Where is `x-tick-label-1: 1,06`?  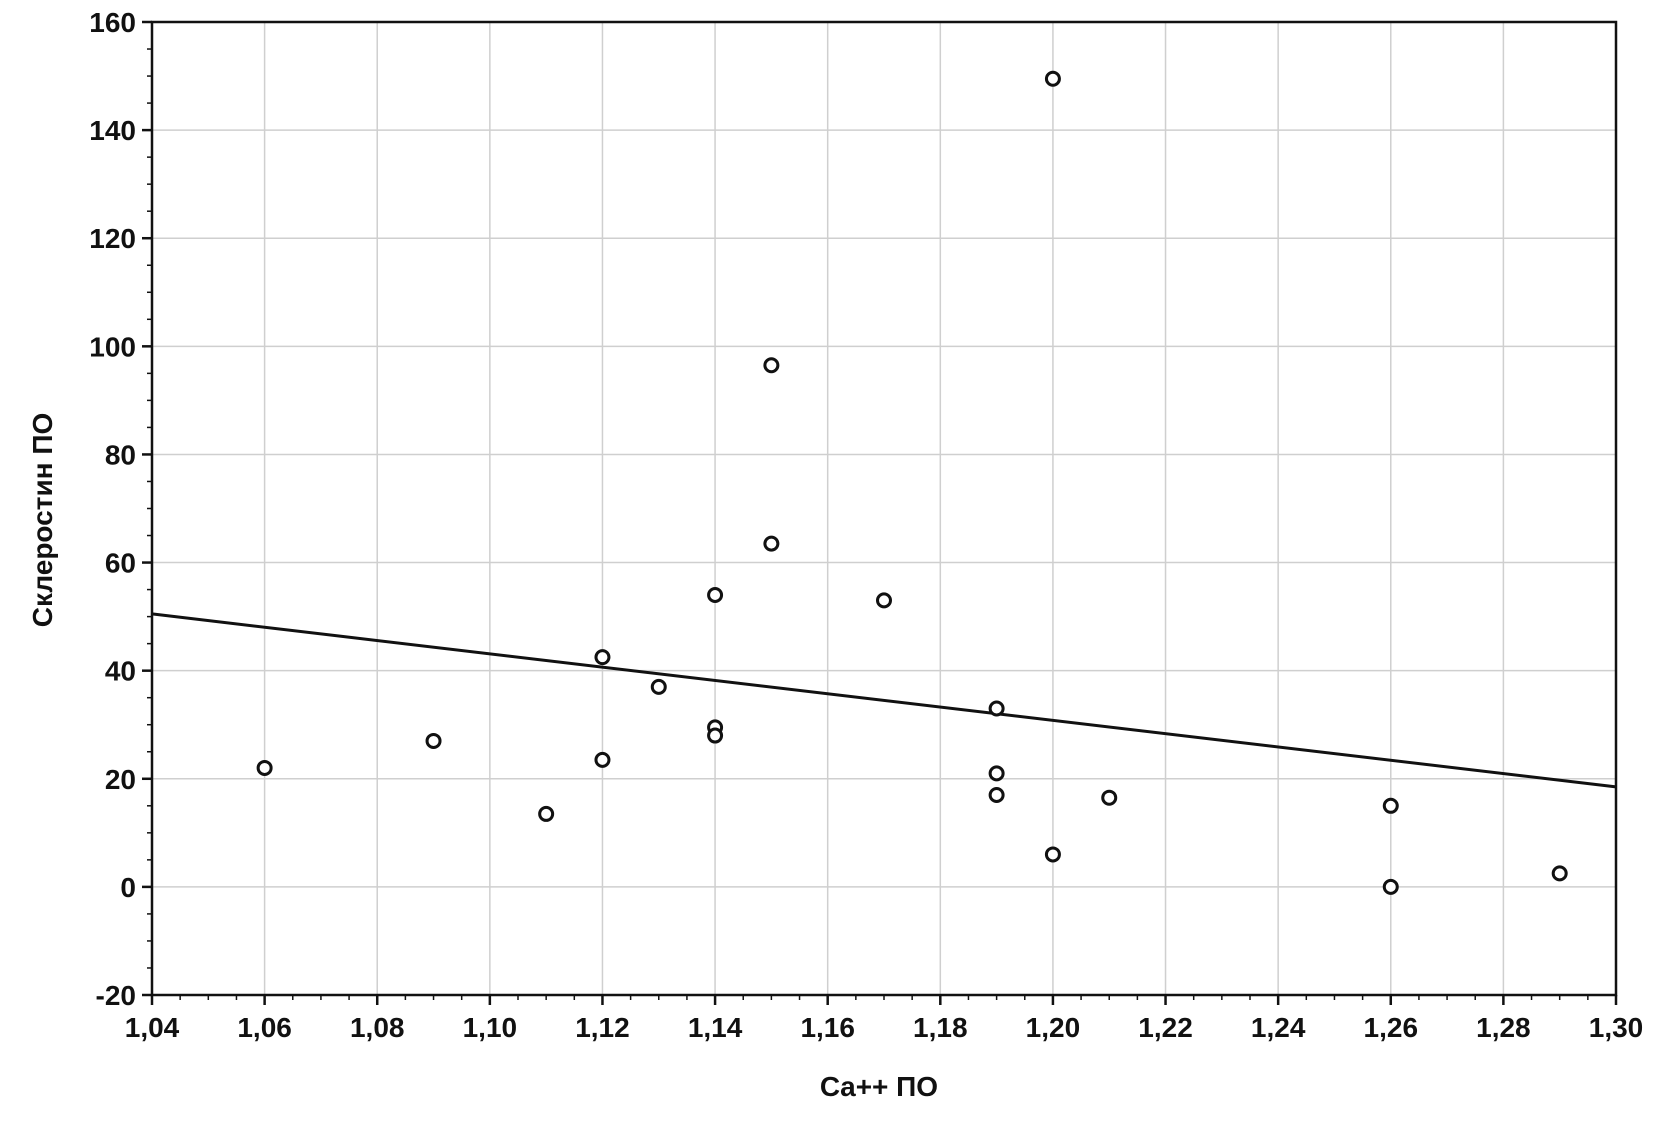
x-tick-label-1: 1,06 is located at coordinates (264, 1027).